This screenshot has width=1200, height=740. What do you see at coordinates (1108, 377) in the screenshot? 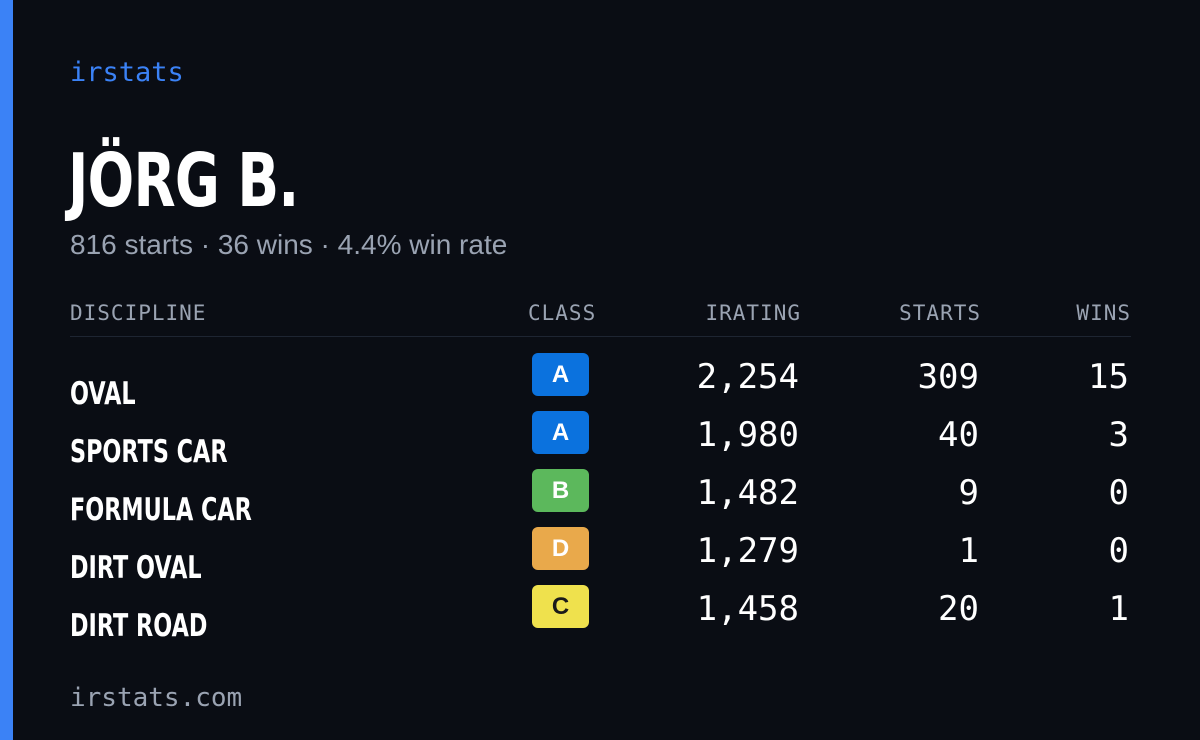
I see `wins-value: 15` at bounding box center [1108, 377].